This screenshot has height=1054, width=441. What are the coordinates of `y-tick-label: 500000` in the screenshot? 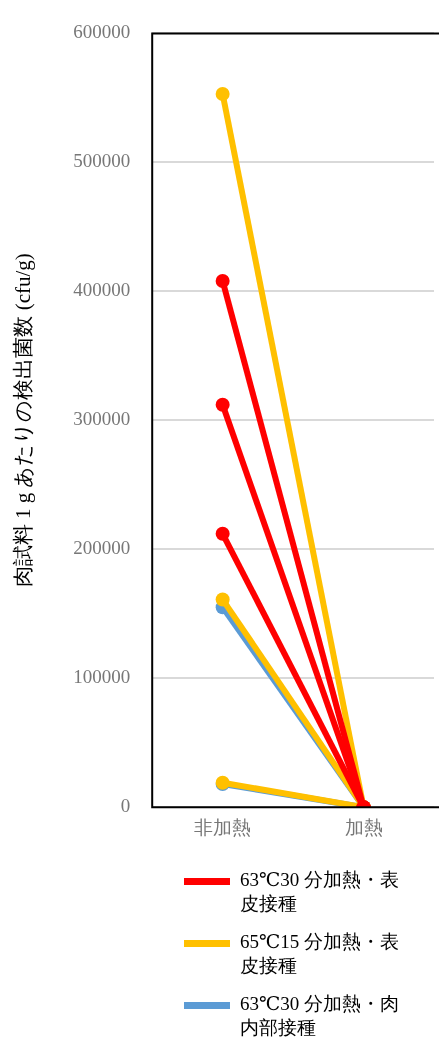 It's located at (102, 161).